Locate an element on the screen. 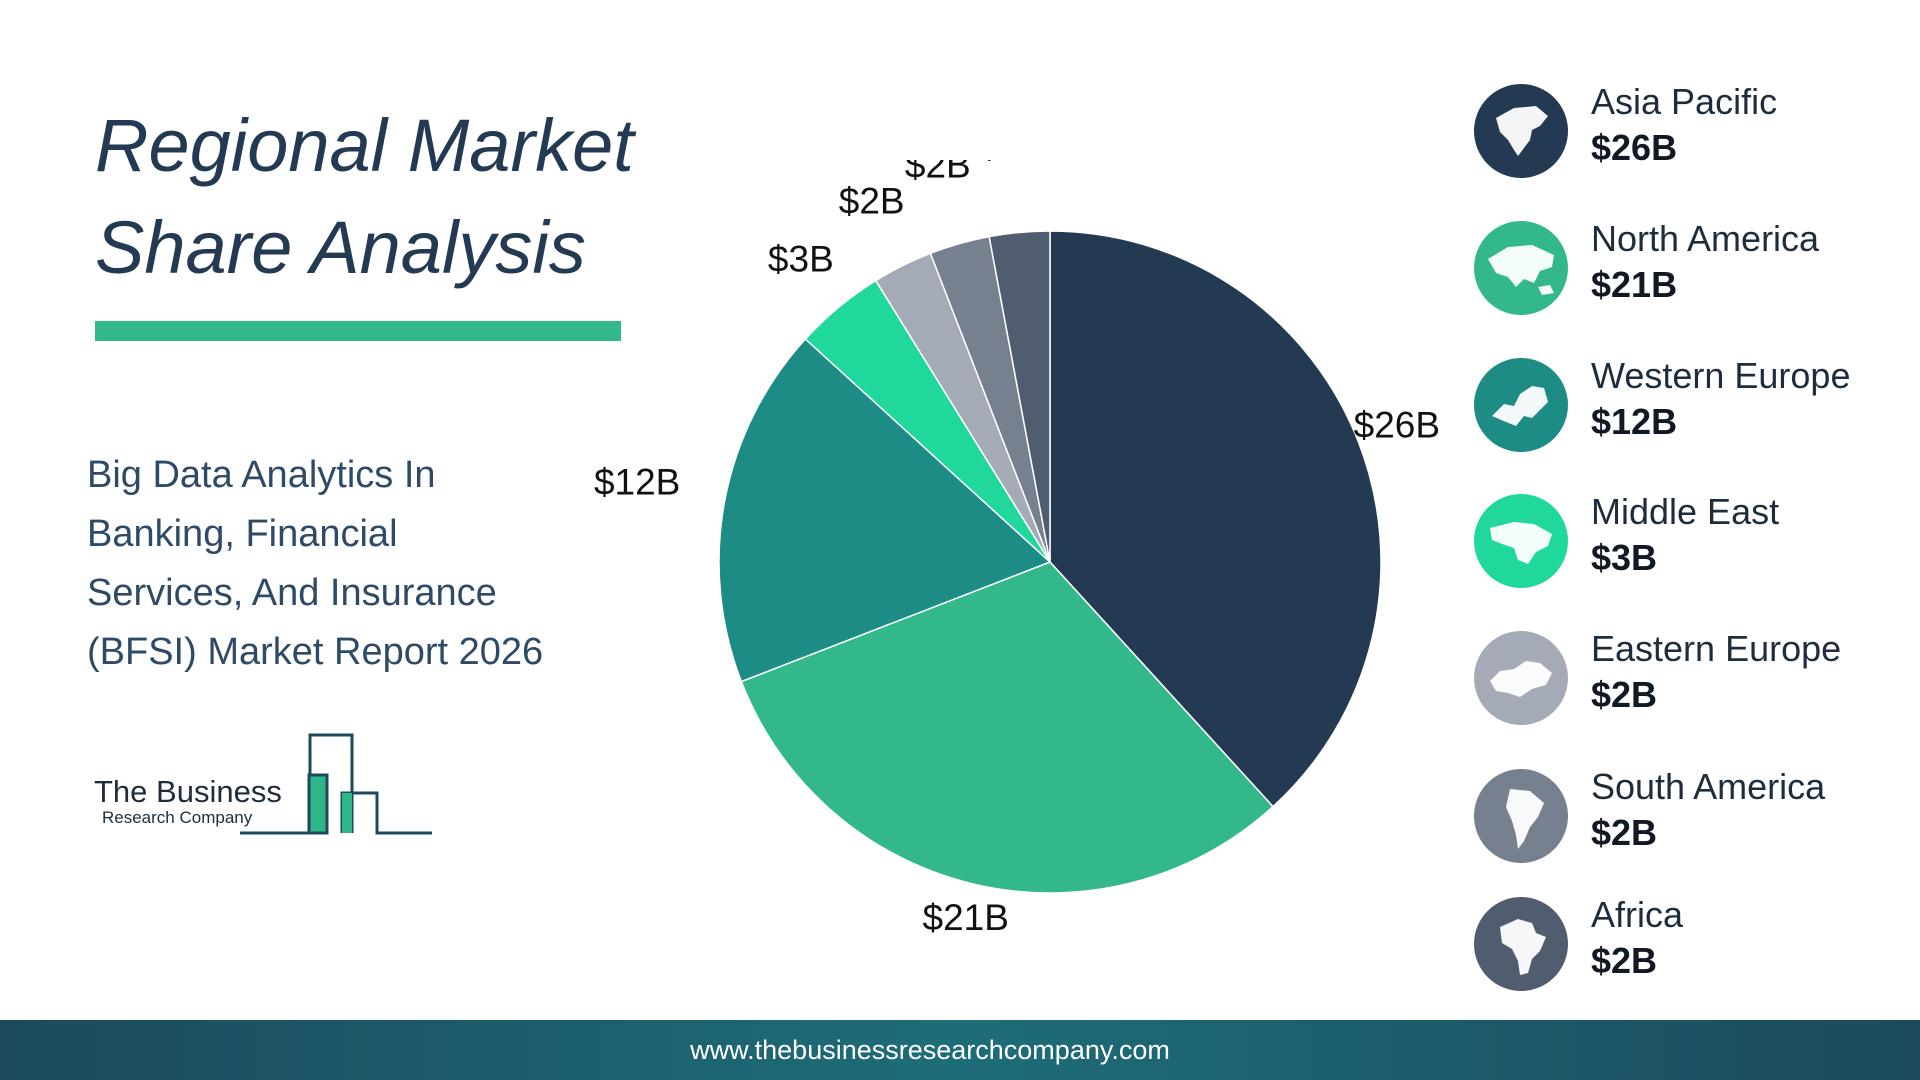  page-title: Regional Market Share Analysis is located at coordinates (375, 197).